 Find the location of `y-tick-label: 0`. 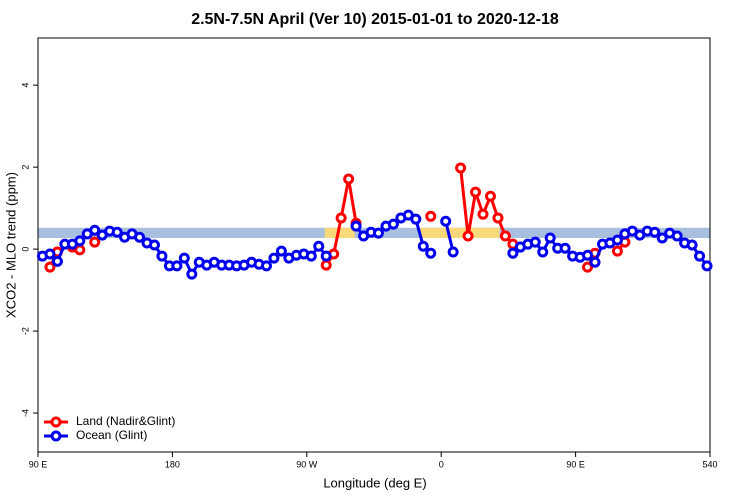

y-tick-label: 0 is located at coordinates (25, 249).